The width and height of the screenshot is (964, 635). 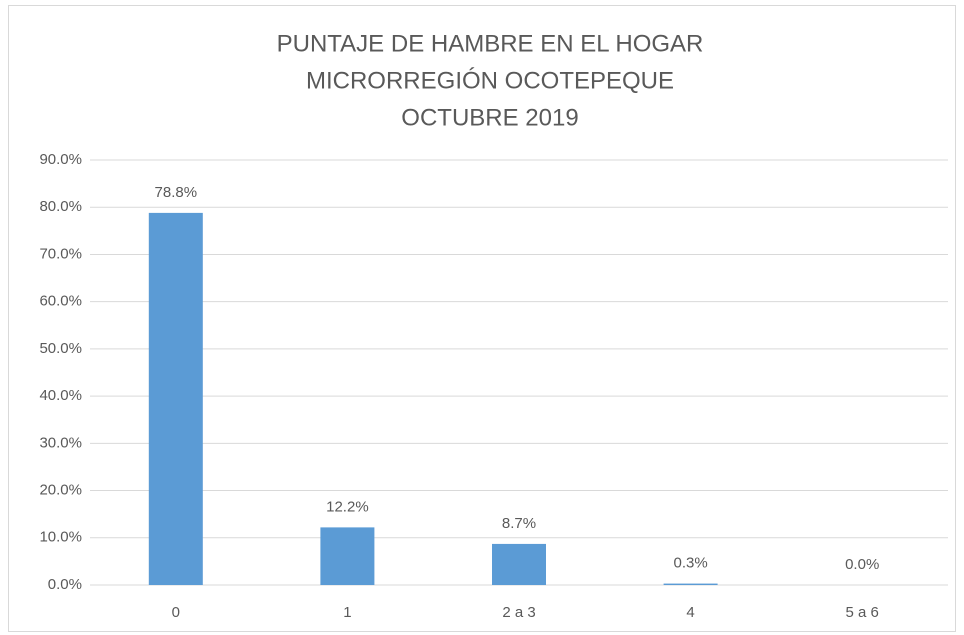 I want to click on chart-title: PUNTAJE DE HAMBRE EN EL HOGAR, so click(x=490, y=43).